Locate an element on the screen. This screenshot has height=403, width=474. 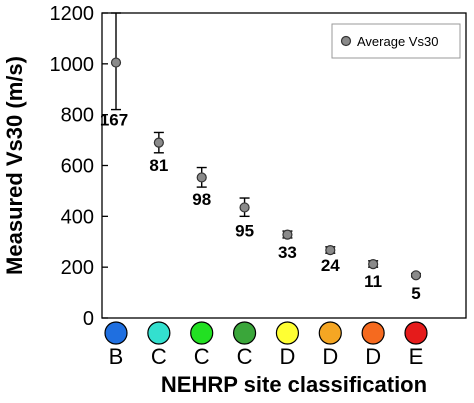
site-class-label: E is located at coordinates (416, 356).